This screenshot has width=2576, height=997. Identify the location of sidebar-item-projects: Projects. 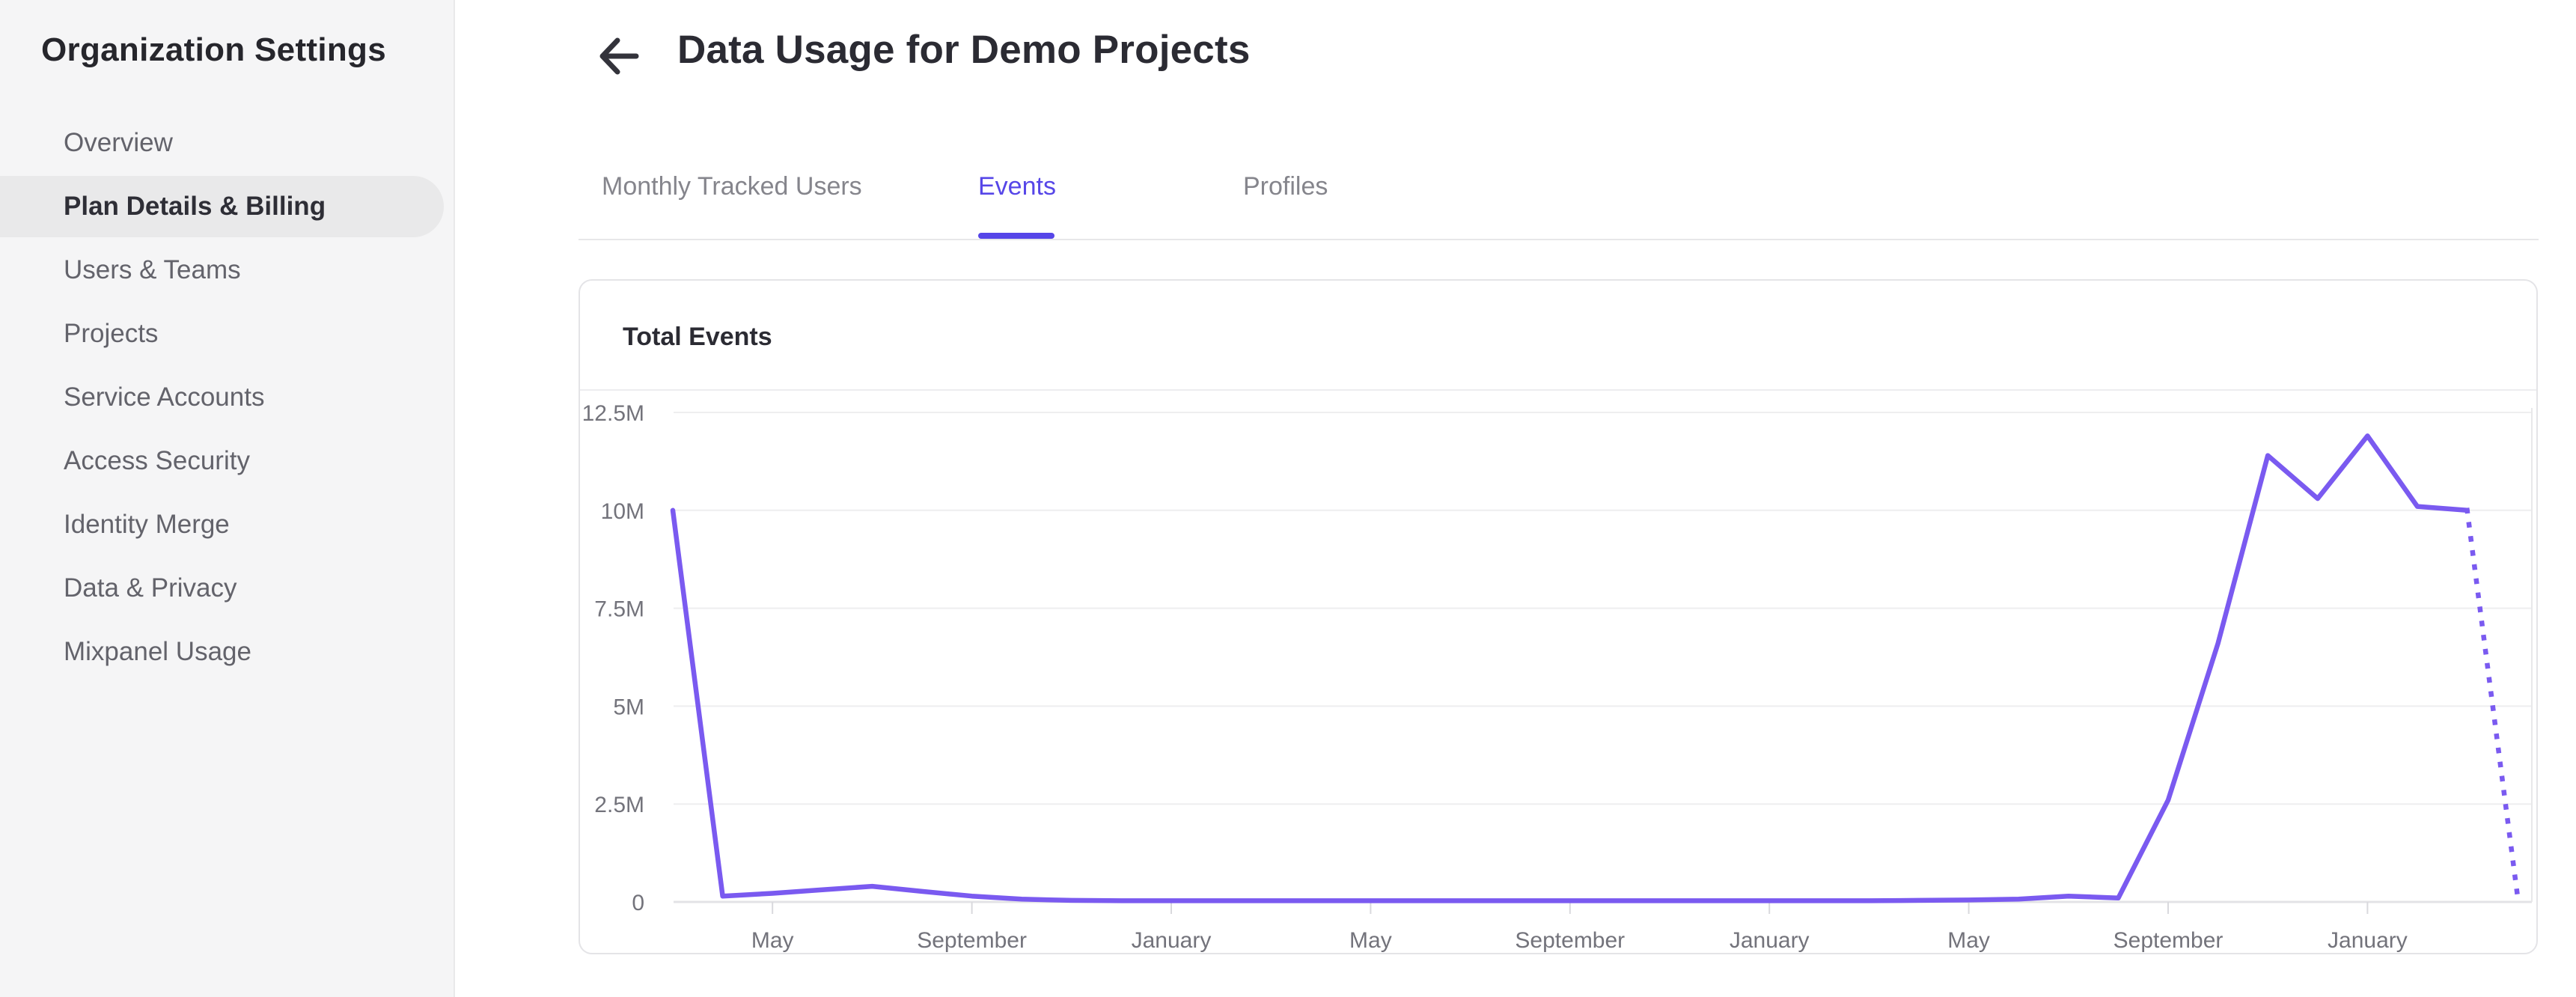
(112, 333).